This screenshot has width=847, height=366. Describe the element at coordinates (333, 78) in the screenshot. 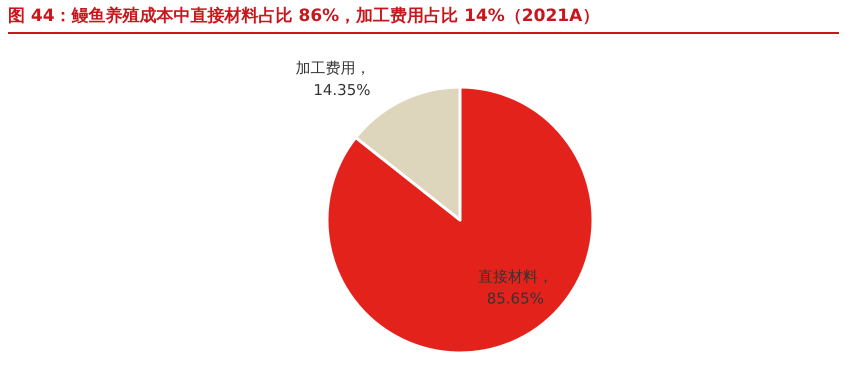

I see `slice-label: 加工费用，14.35%` at that location.